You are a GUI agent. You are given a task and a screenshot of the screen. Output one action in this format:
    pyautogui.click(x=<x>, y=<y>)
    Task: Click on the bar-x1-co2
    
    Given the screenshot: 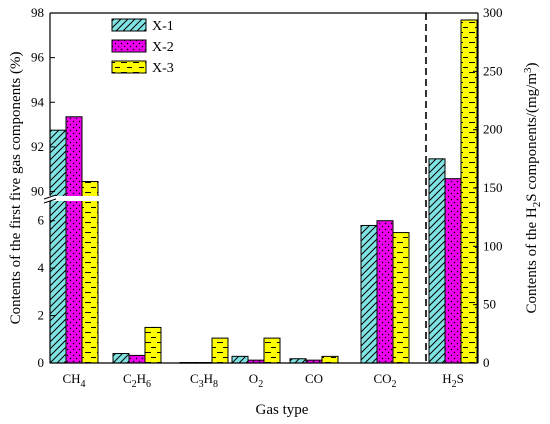 What is the action you would take?
    pyautogui.click(x=369, y=294)
    